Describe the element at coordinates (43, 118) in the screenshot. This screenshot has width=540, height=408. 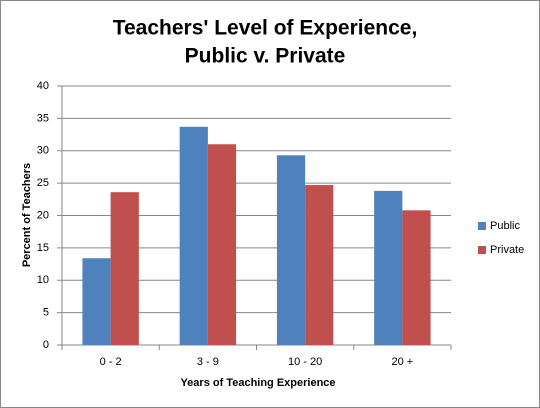
I see `y-tick-label: 35` at that location.